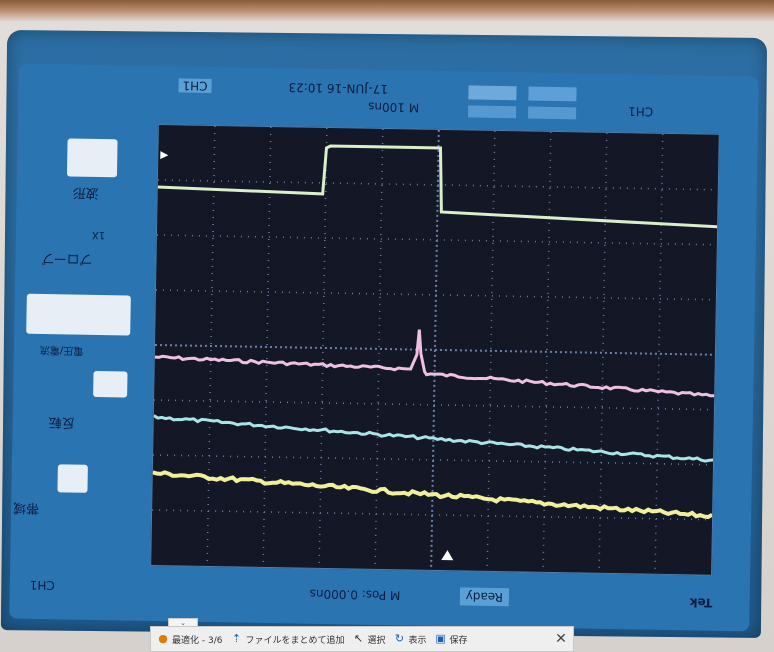  Describe the element at coordinates (701, 602) in the screenshot. I see `brand-logo: Tek` at that location.